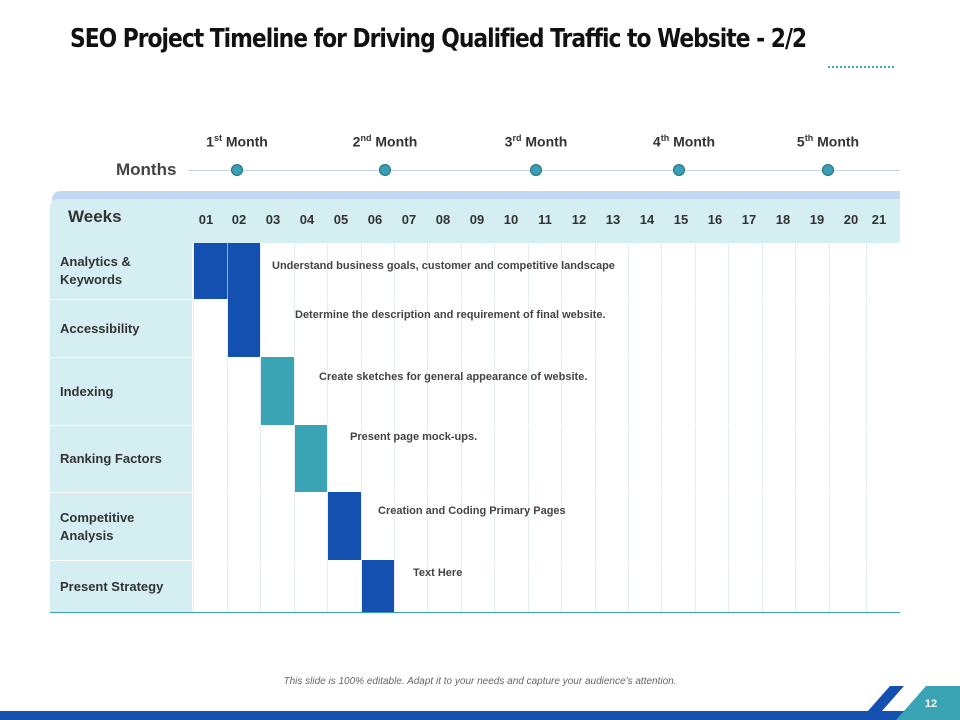 This screenshot has height=720, width=960. Describe the element at coordinates (341, 219) in the screenshot. I see `week-number: 05` at that location.